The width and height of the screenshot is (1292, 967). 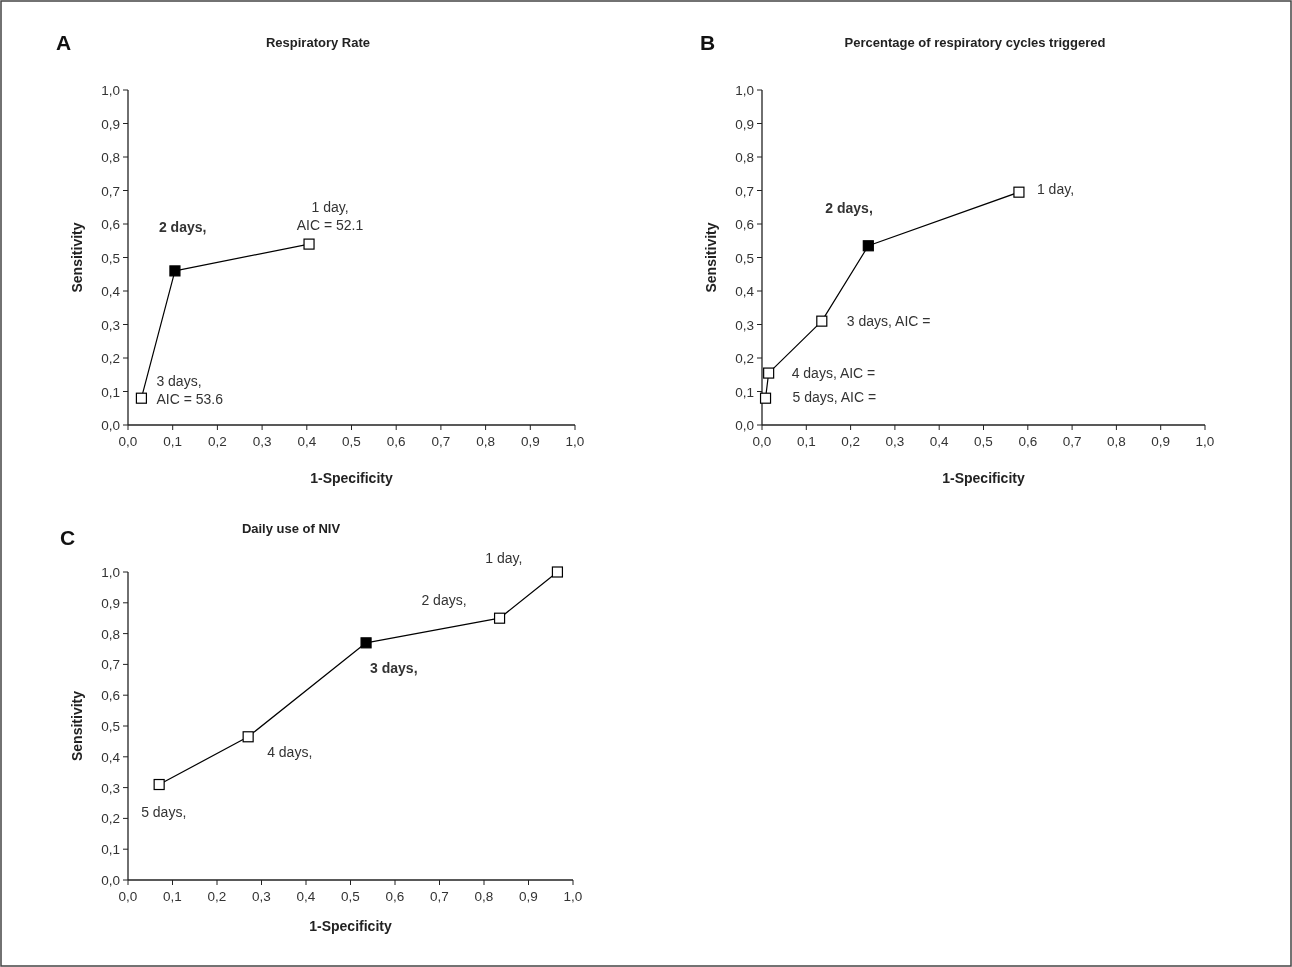 I want to click on text: B, so click(x=708, y=42).